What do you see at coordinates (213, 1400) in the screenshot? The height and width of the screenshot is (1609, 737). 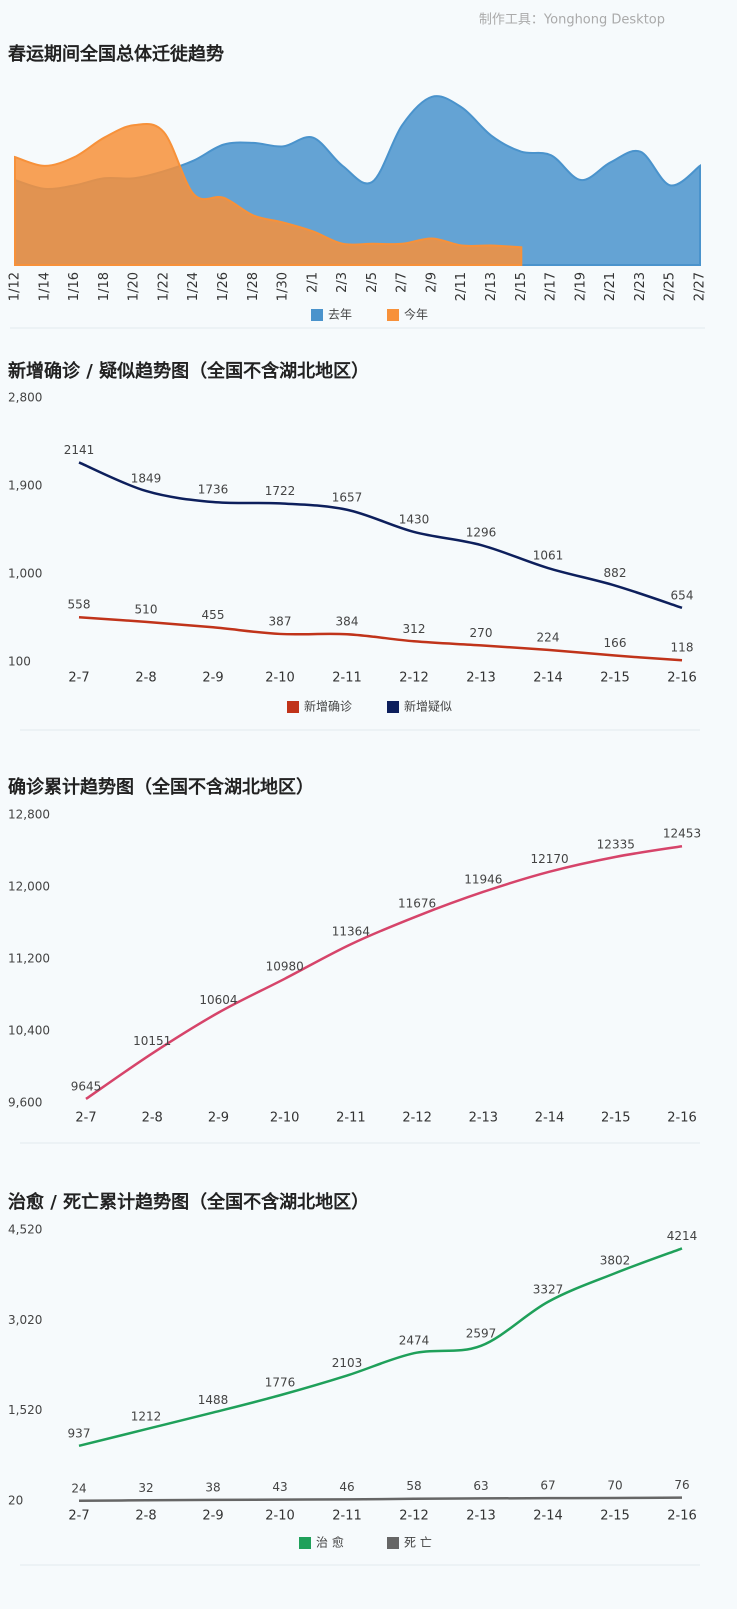 I see `data-label: 1488` at bounding box center [213, 1400].